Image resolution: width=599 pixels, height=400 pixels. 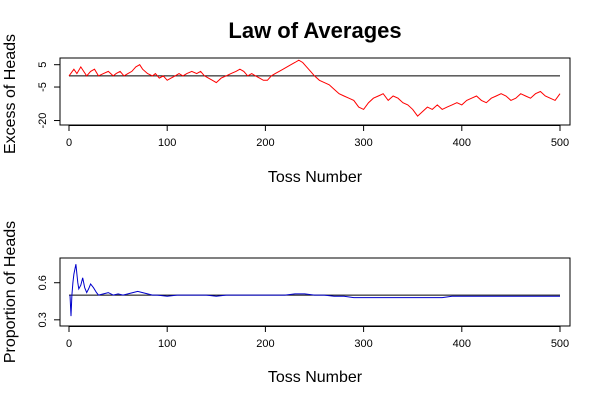 I want to click on y-axis-title: Excess of Heads, so click(x=10, y=94).